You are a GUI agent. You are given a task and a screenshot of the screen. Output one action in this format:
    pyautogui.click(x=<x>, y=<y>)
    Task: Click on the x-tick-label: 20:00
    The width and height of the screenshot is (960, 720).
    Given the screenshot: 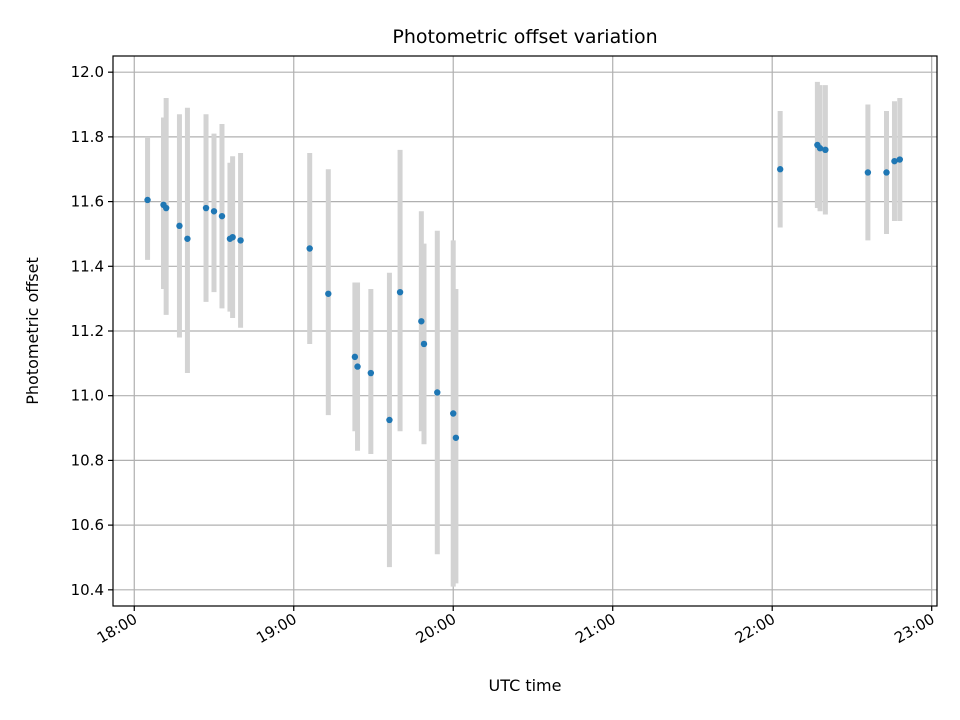 What is the action you would take?
    pyautogui.click(x=436, y=628)
    